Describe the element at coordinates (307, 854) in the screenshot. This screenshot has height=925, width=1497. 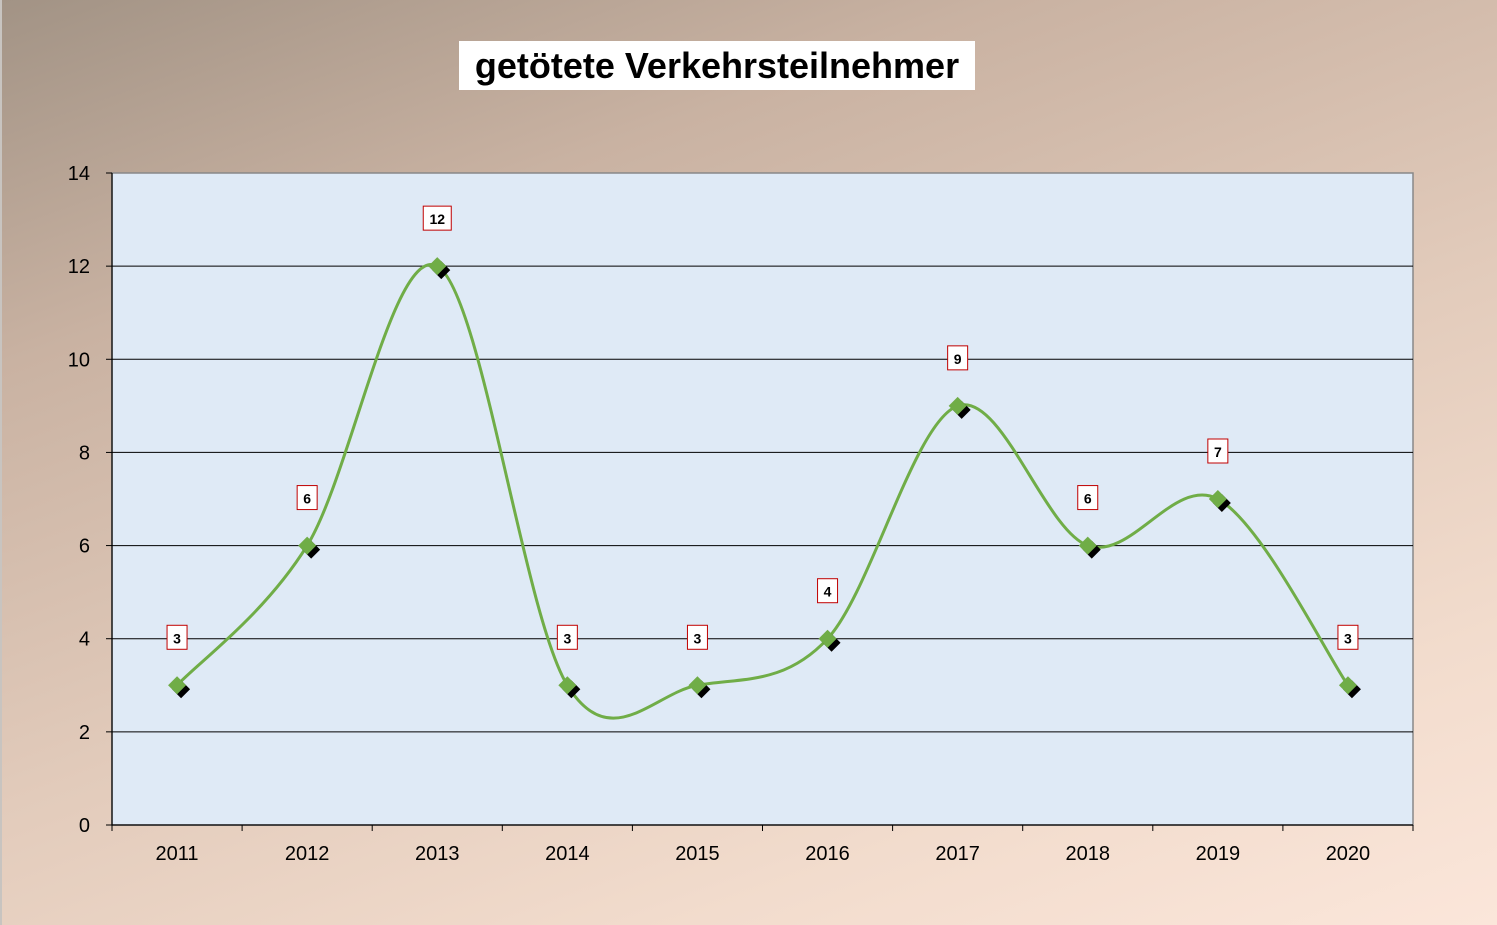
I see `x-tick-label: 2012` at that location.